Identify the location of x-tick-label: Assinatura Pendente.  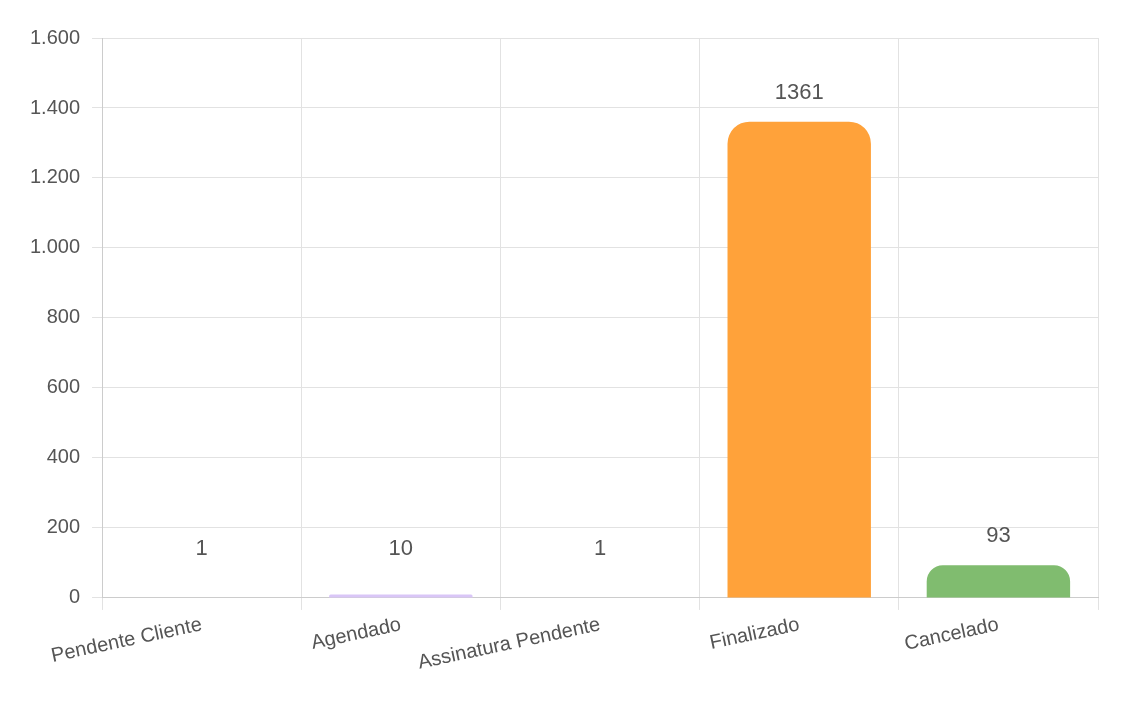
(508, 642).